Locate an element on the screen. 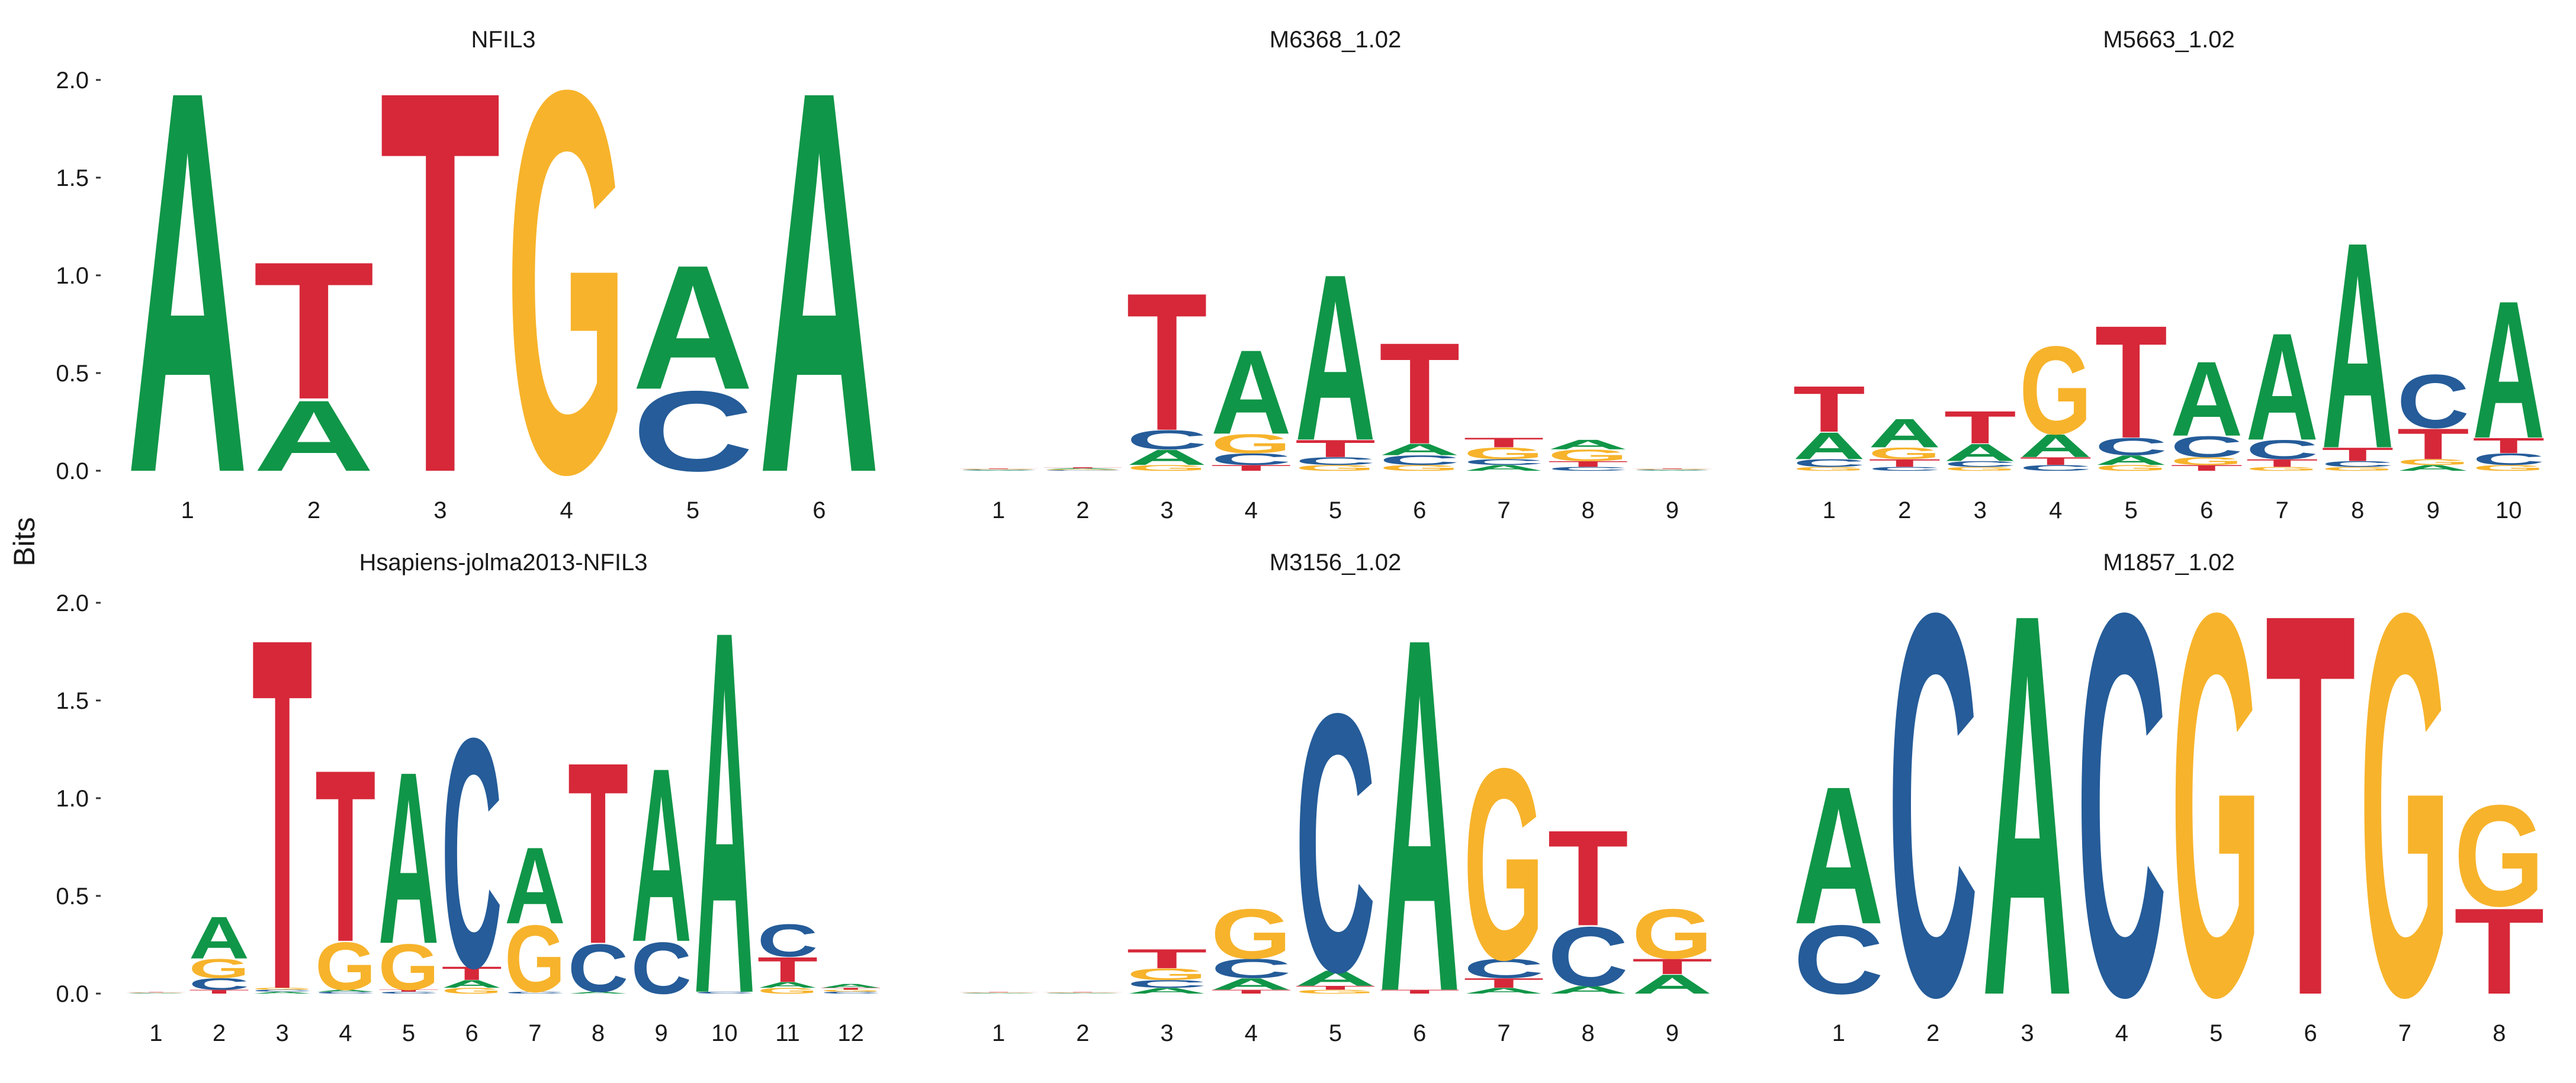  panel-title: M3156_1.02 is located at coordinates (1335, 563).